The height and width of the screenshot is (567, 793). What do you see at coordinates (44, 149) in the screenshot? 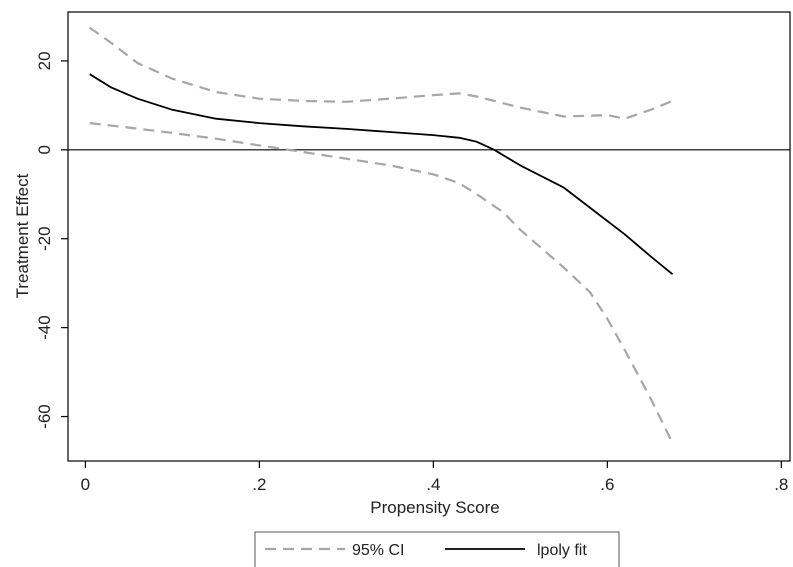
I see `y-tick-label: 0` at bounding box center [44, 149].